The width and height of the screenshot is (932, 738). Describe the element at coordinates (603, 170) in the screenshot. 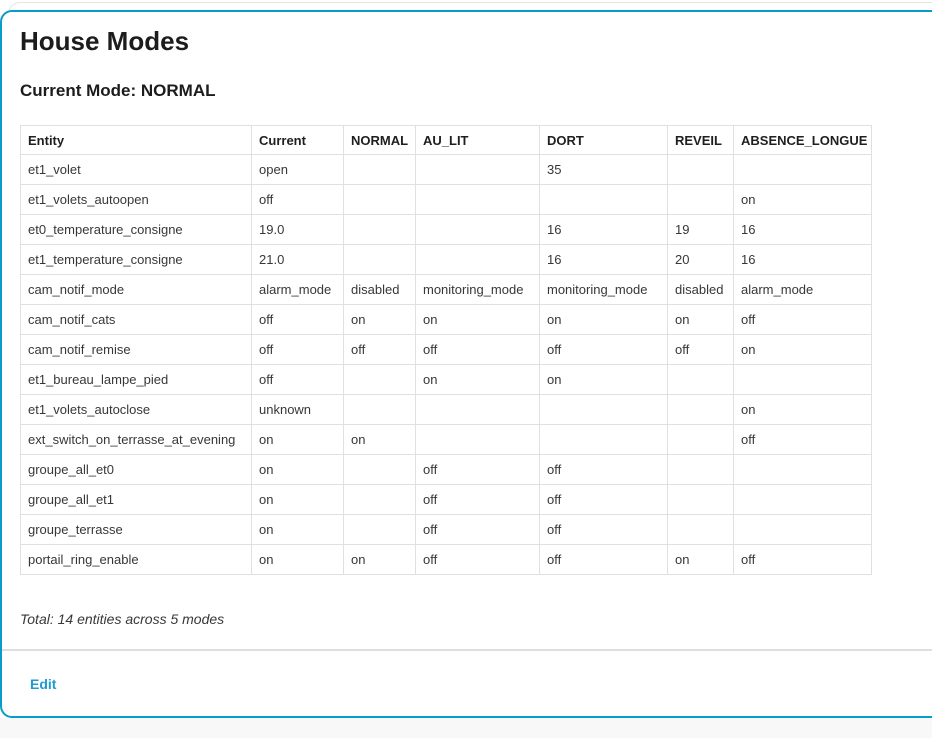

I see `value-cell: 35` at that location.